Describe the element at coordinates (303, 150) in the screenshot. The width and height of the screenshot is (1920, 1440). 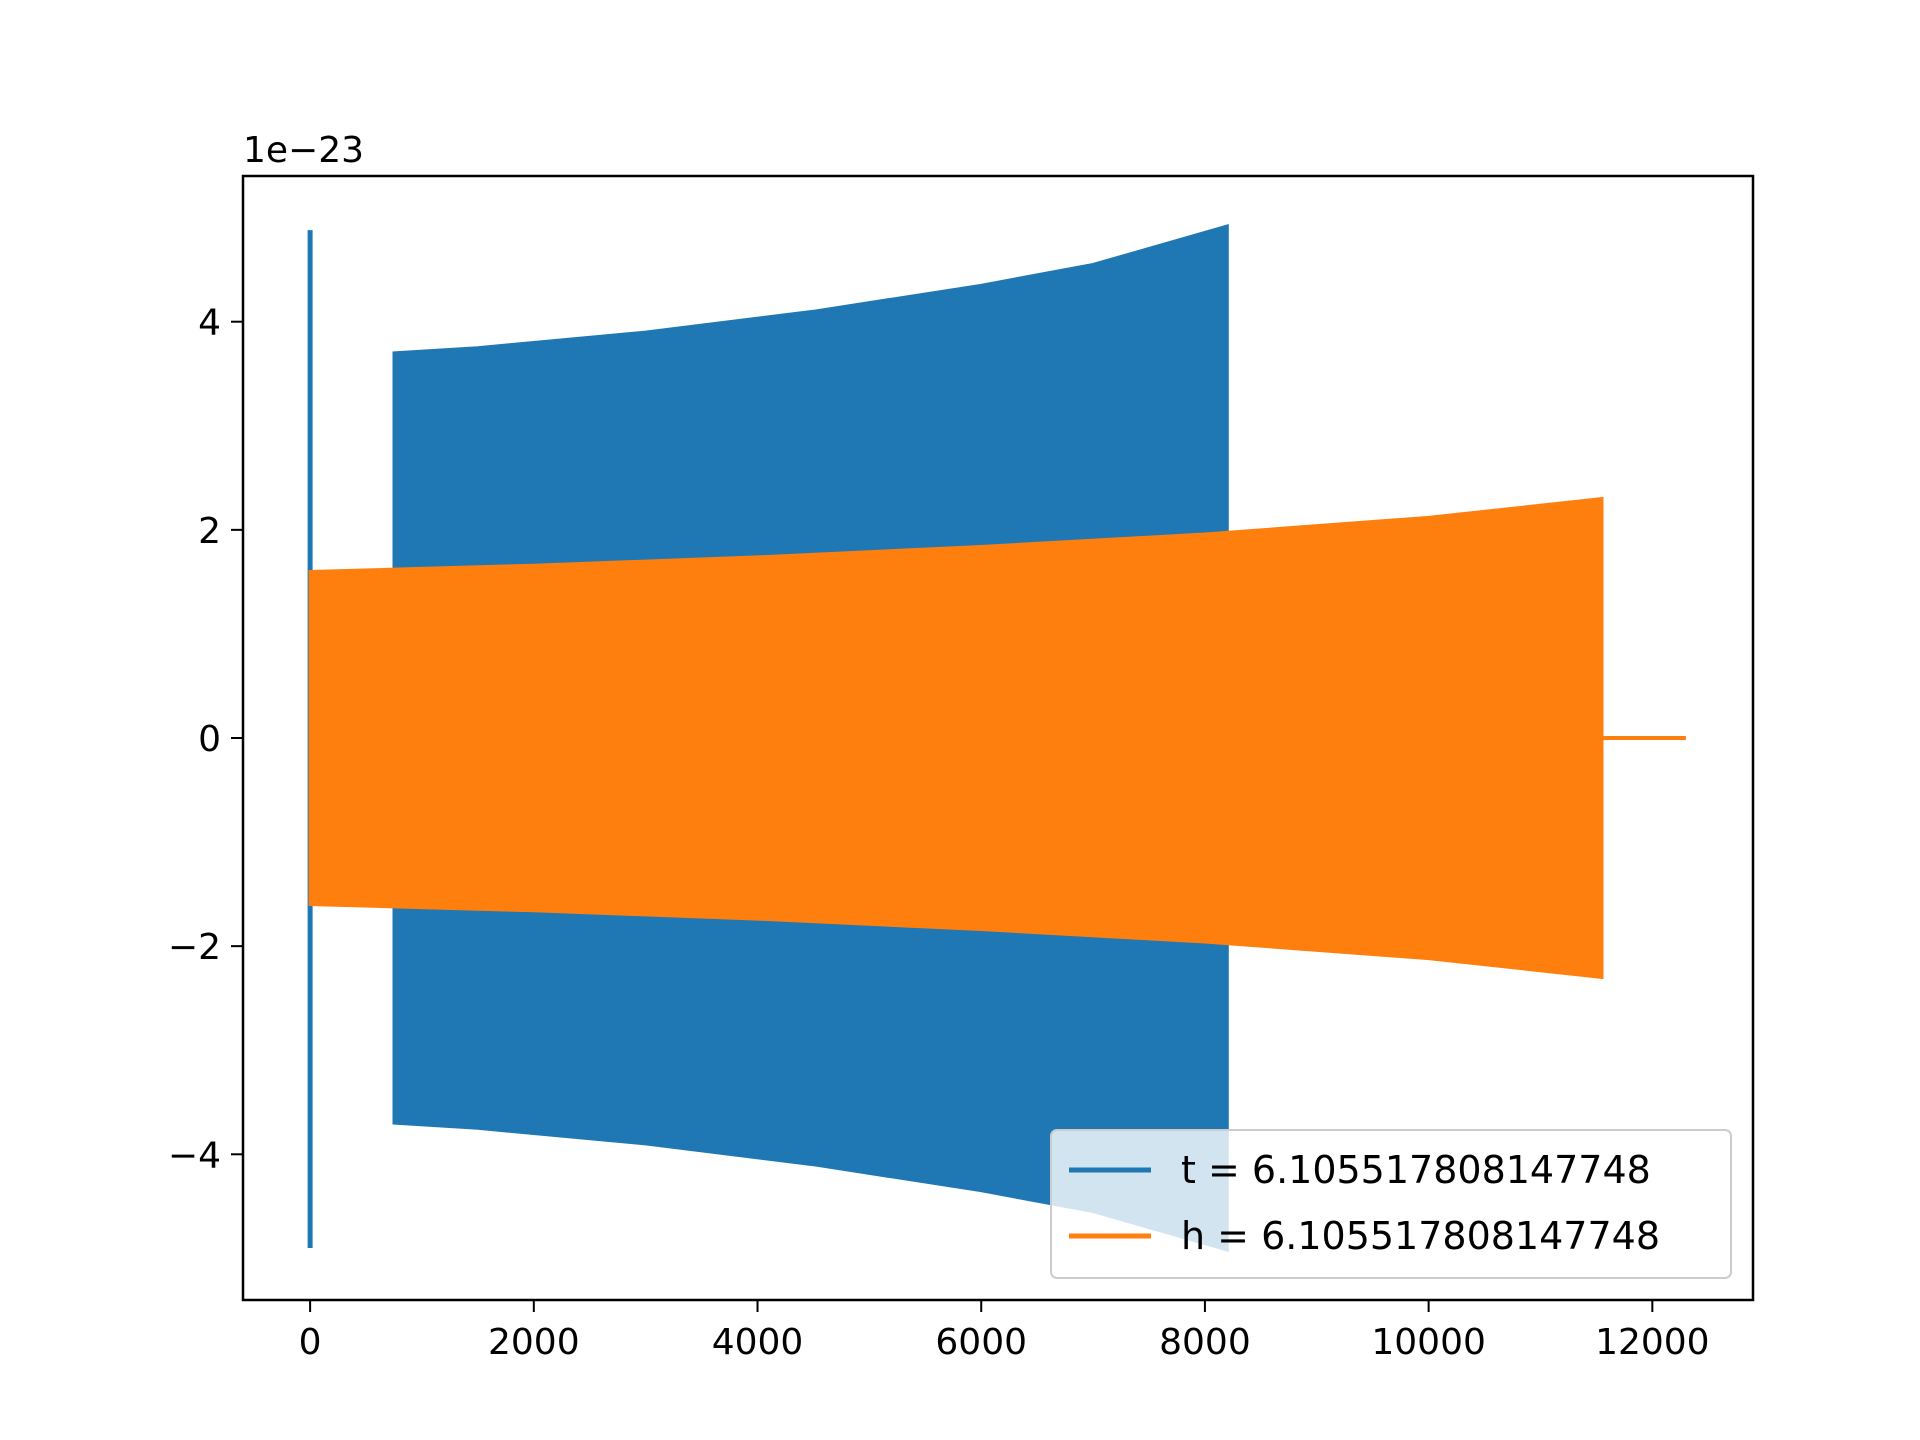
I see `y-offset-text: 1e−23` at that location.